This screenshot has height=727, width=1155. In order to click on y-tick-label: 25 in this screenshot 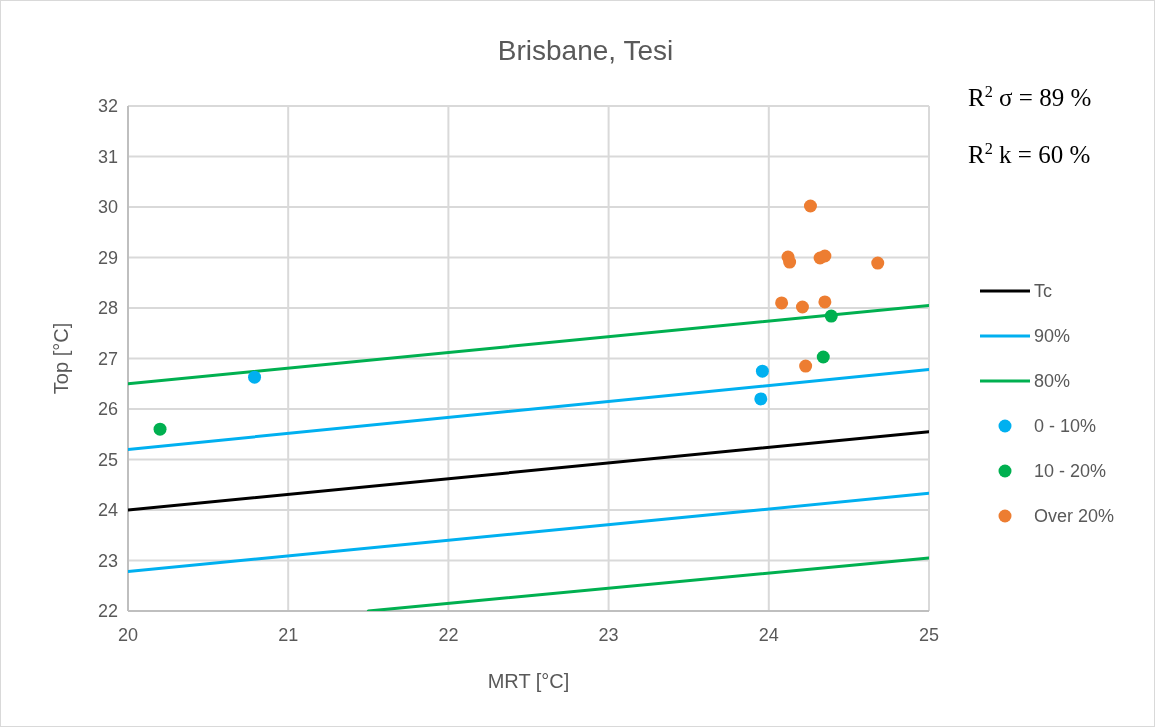, I will do `click(107, 459)`.